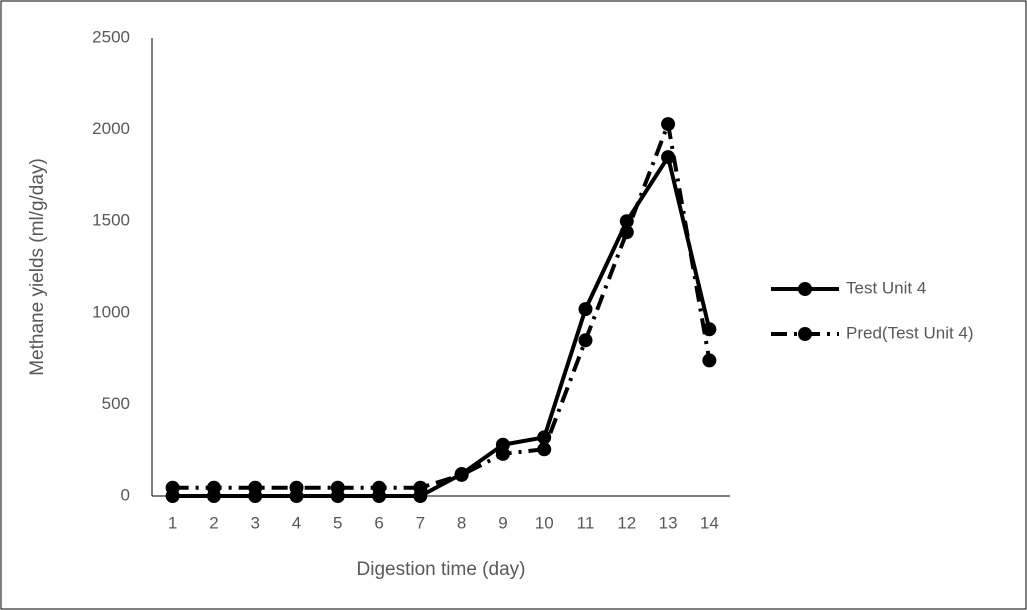  I want to click on y-tick-label: 0, so click(125, 494).